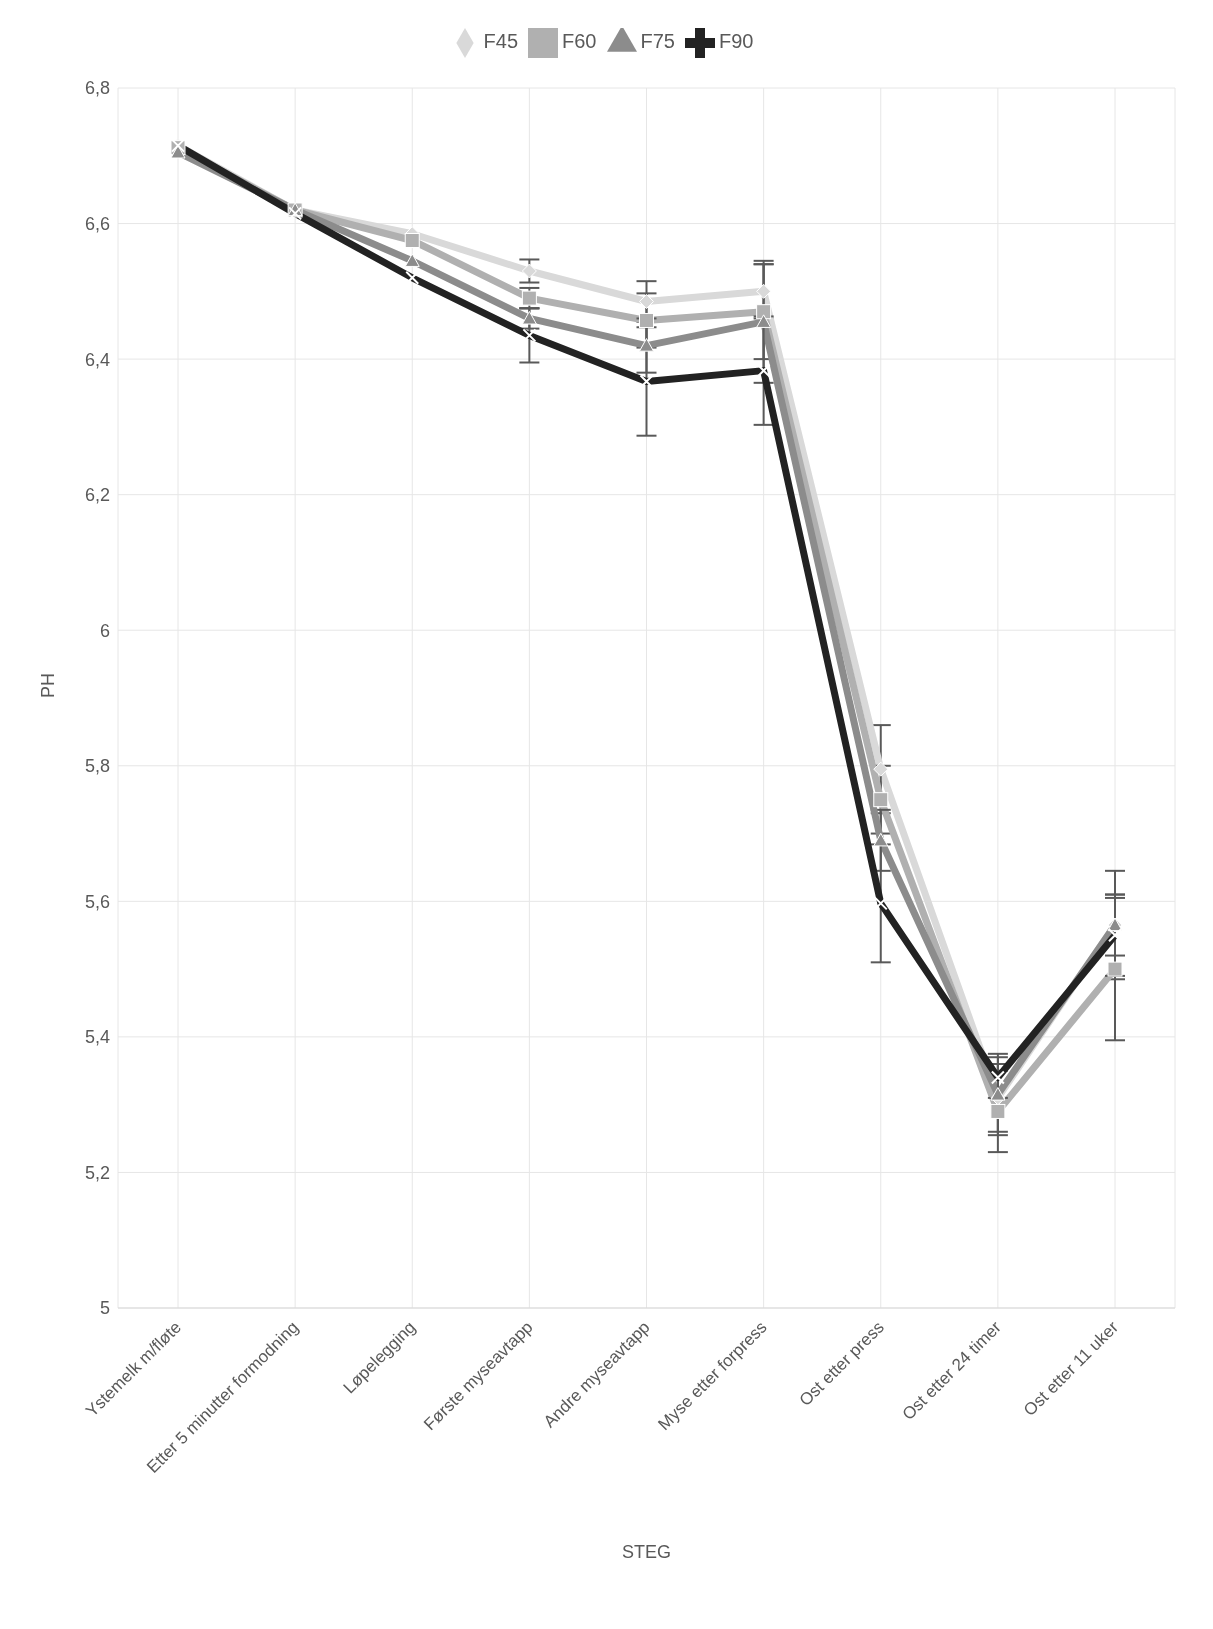 Image resolution: width=1213 pixels, height=1629 pixels. What do you see at coordinates (97, 766) in the screenshot?
I see `y-tick-label: 5,8` at bounding box center [97, 766].